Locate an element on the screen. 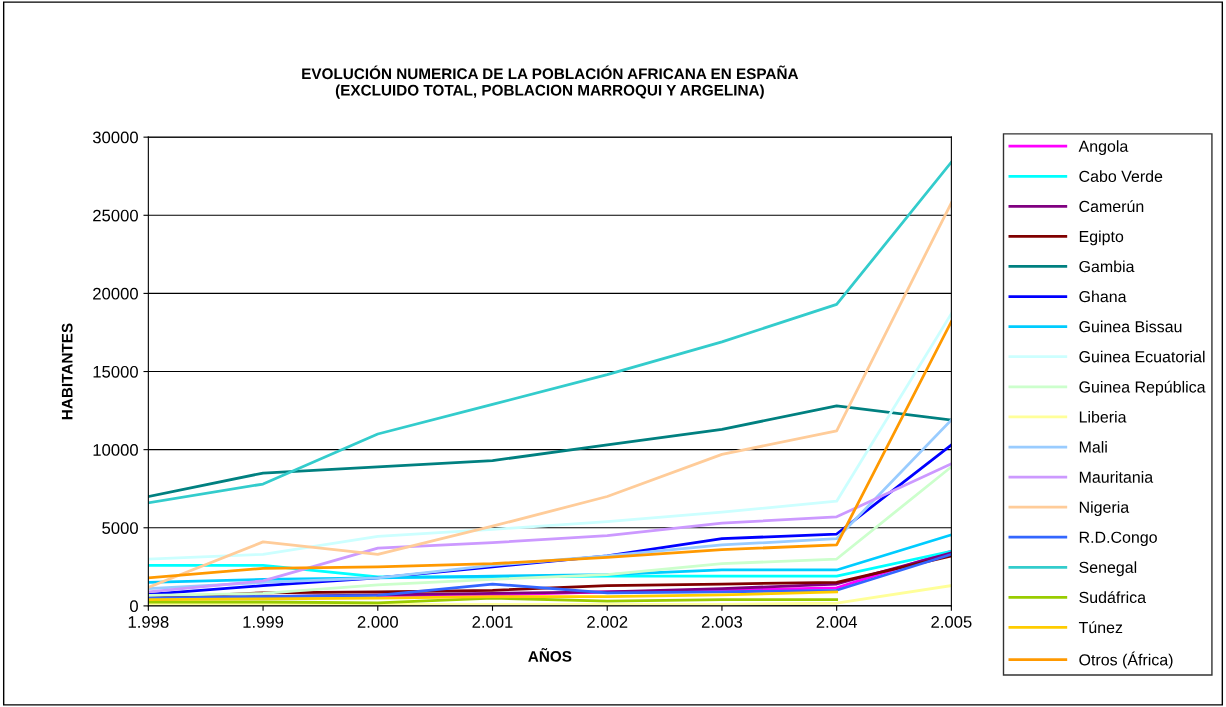 This screenshot has height=707, width=1226. x-tick-label: 1.998 is located at coordinates (148, 622).